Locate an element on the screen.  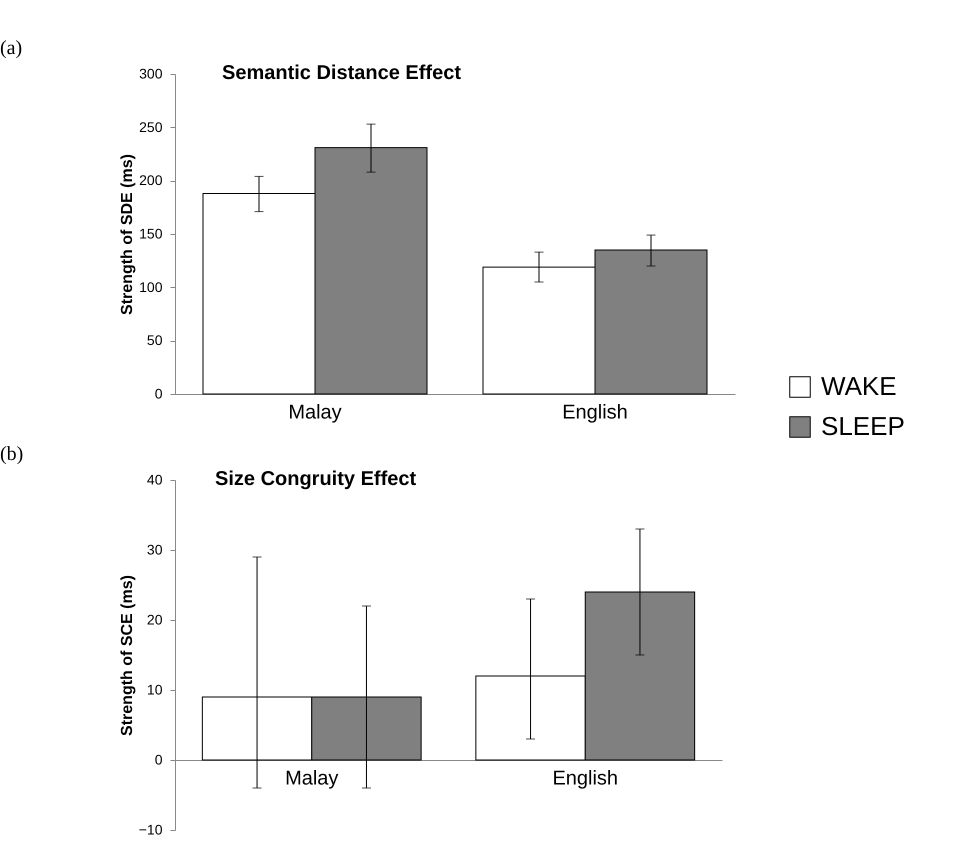
text: (a) is located at coordinates (11, 48).